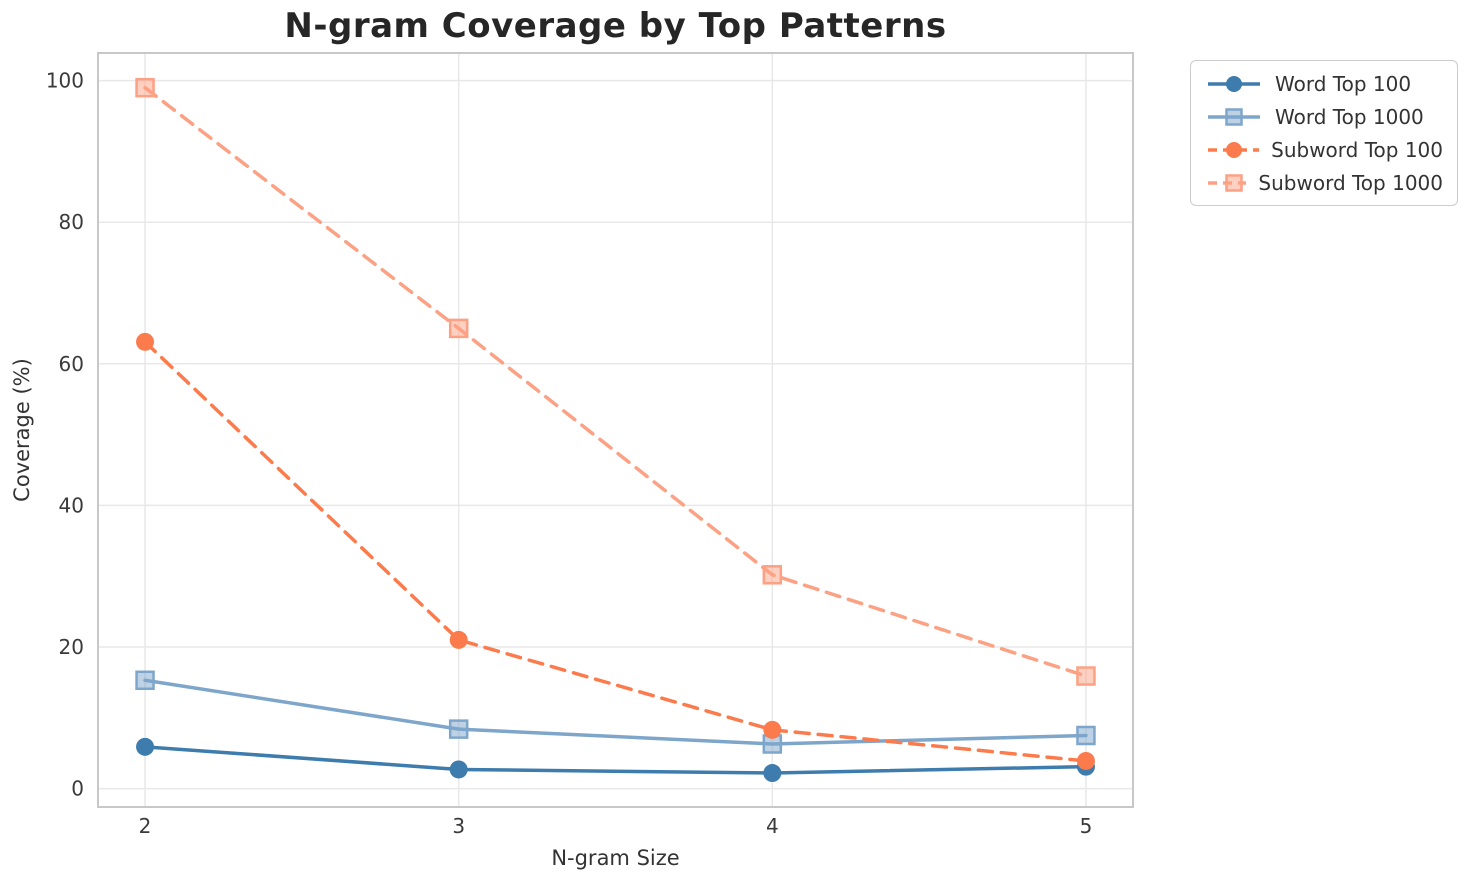 This screenshot has height=885, width=1478. Describe the element at coordinates (615, 858) in the screenshot. I see `x-axis-label: N-gram Size` at that location.